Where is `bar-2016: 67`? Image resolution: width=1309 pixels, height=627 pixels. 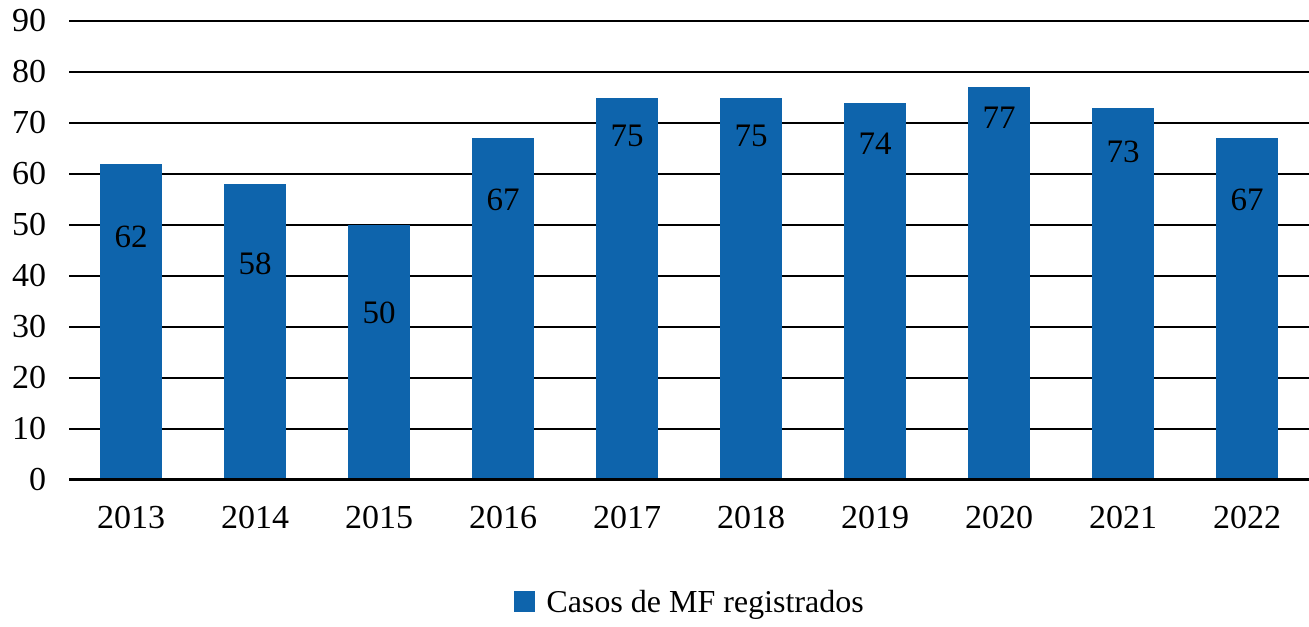
bar-2016: 67 is located at coordinates (503, 309).